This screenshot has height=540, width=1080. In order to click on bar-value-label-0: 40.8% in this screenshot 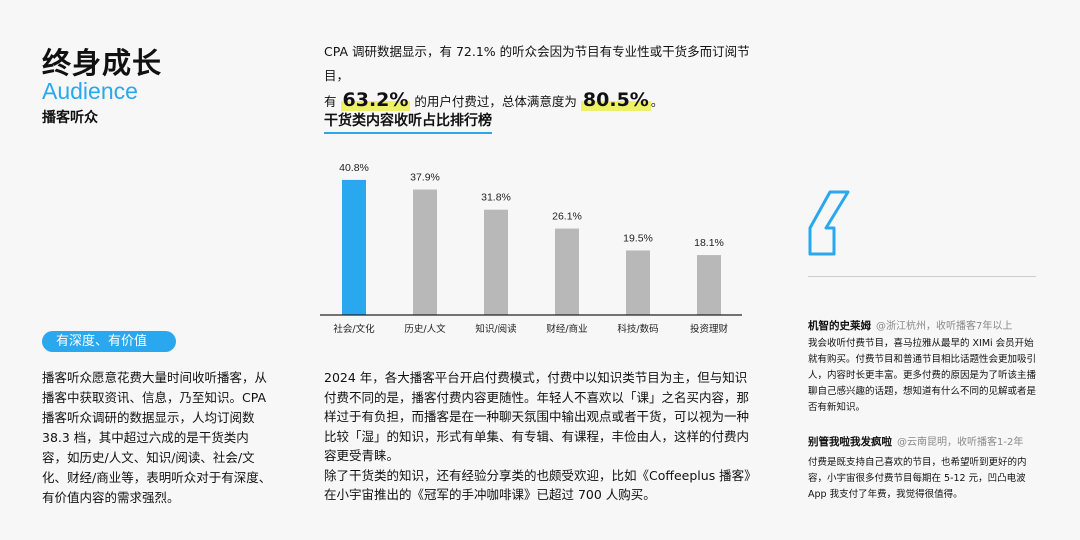, I will do `click(354, 168)`.